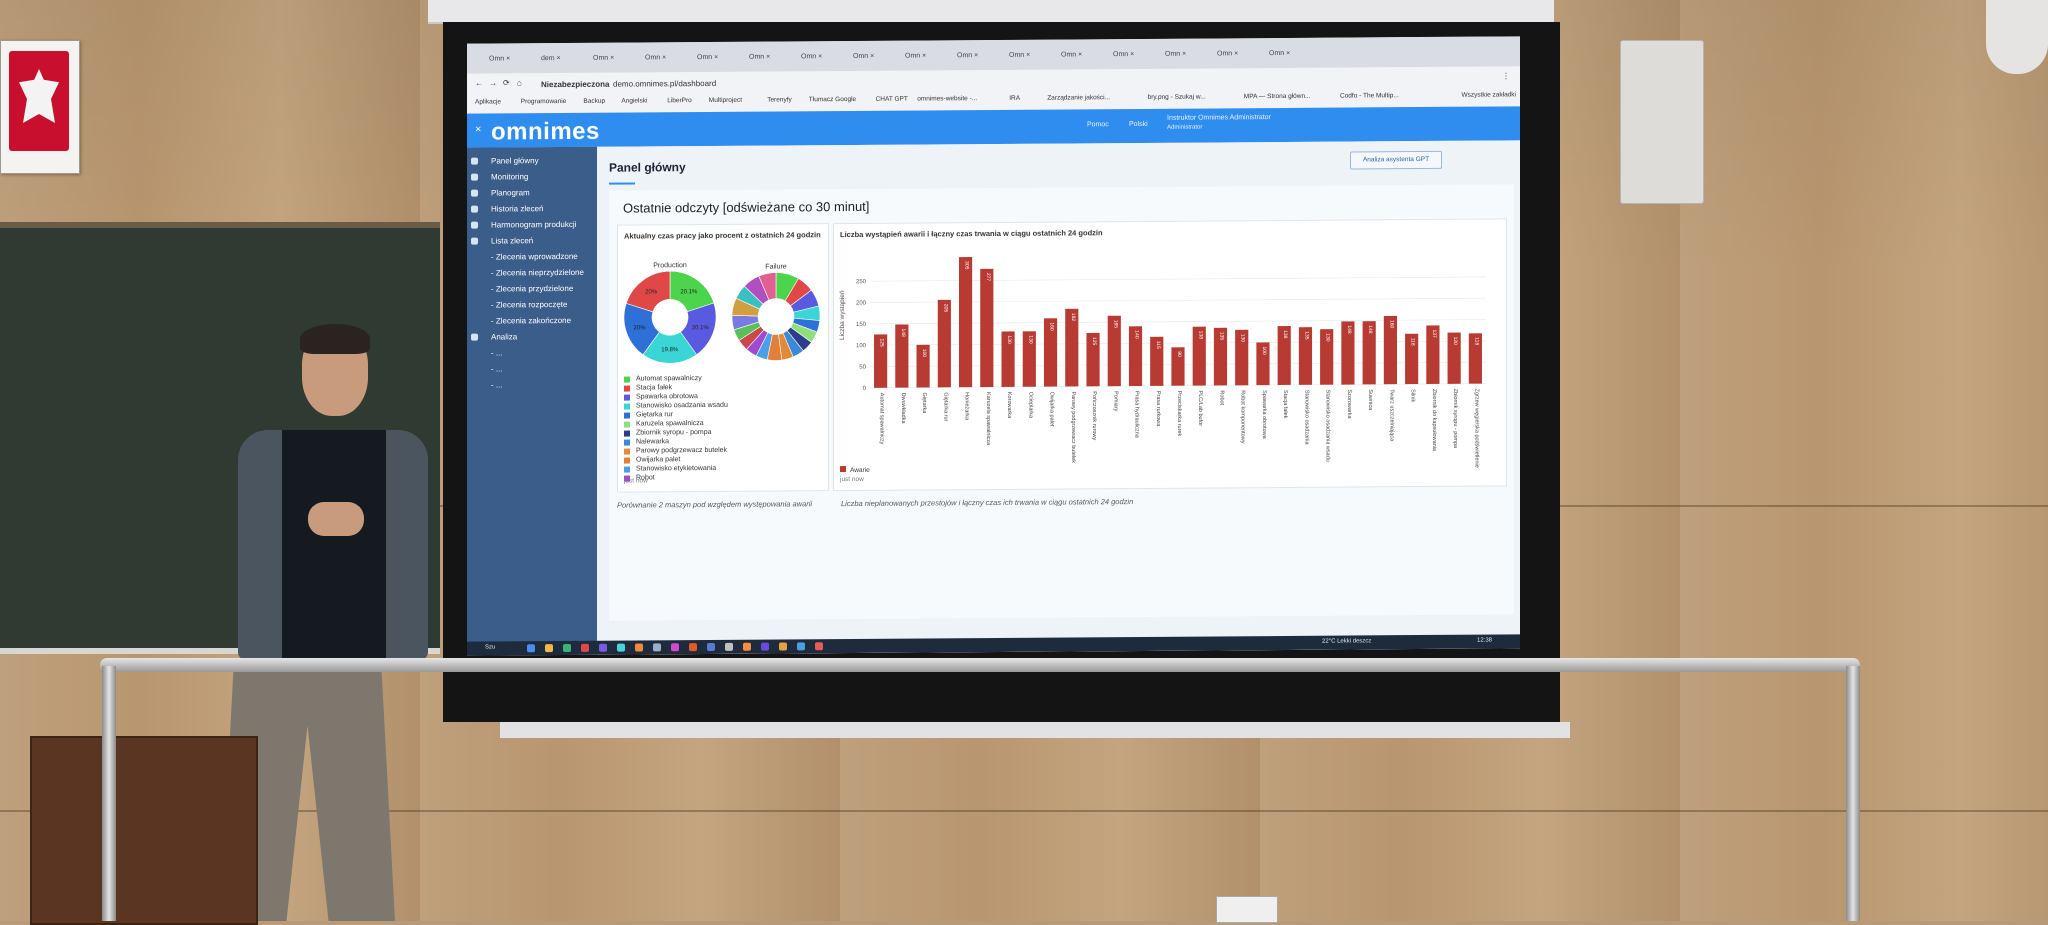 This screenshot has width=2048, height=925. What do you see at coordinates (506, 83) in the screenshot?
I see `reload-icon: ⟳` at bounding box center [506, 83].